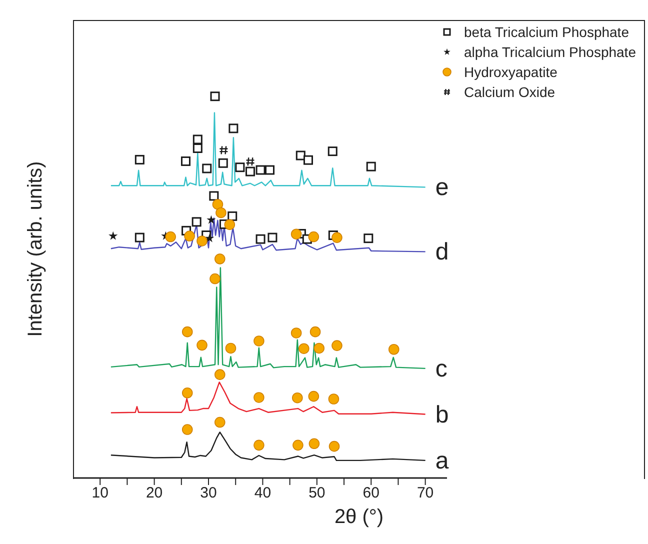 This screenshot has height=544, width=648. I want to click on x-tick-label: 30, so click(208, 493).